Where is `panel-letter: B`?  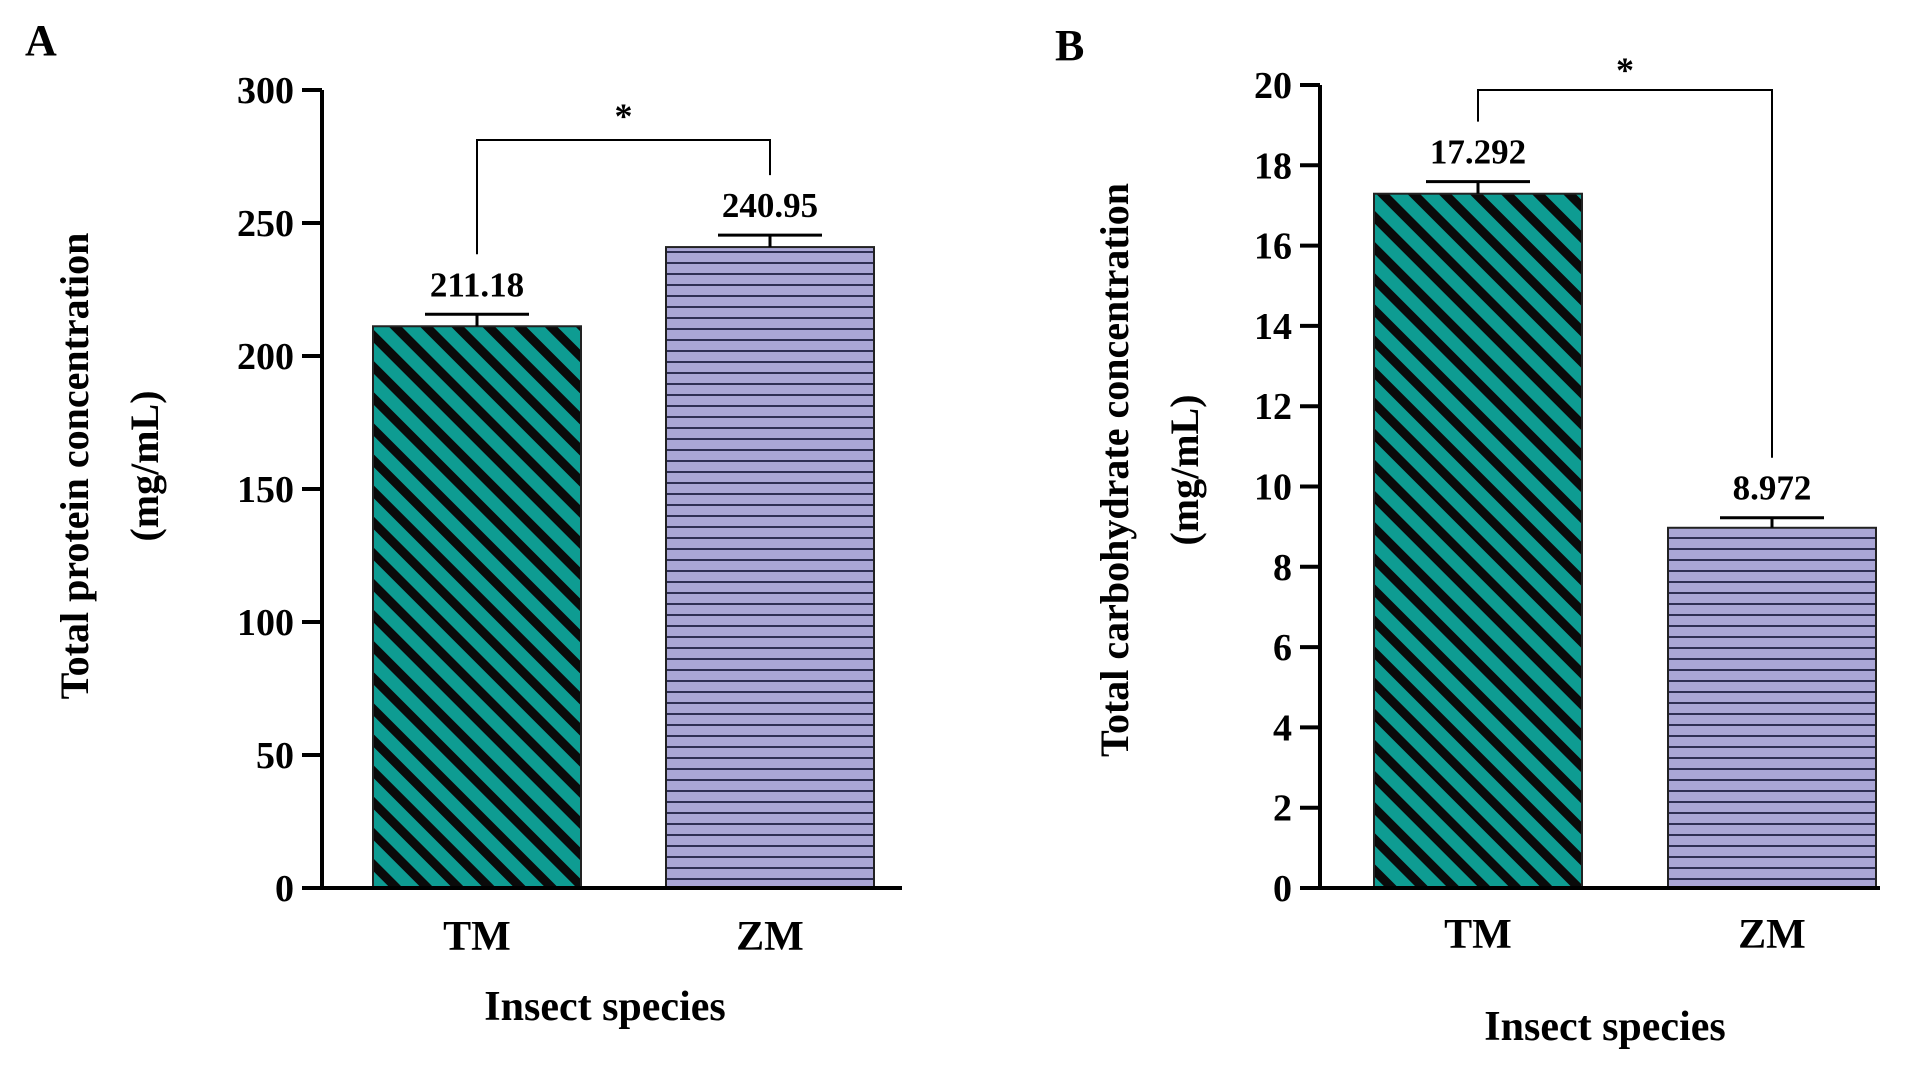 panel-letter: B is located at coordinates (1069, 45).